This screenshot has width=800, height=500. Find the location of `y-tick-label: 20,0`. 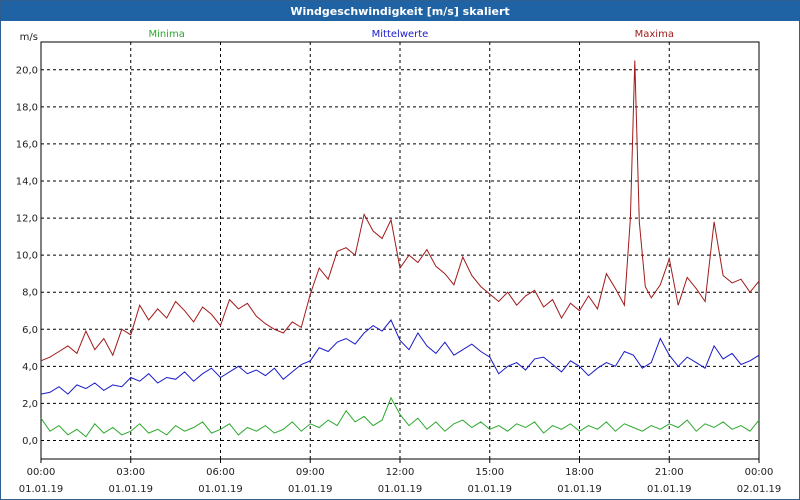

y-tick-label: 20,0 is located at coordinates (27, 70).